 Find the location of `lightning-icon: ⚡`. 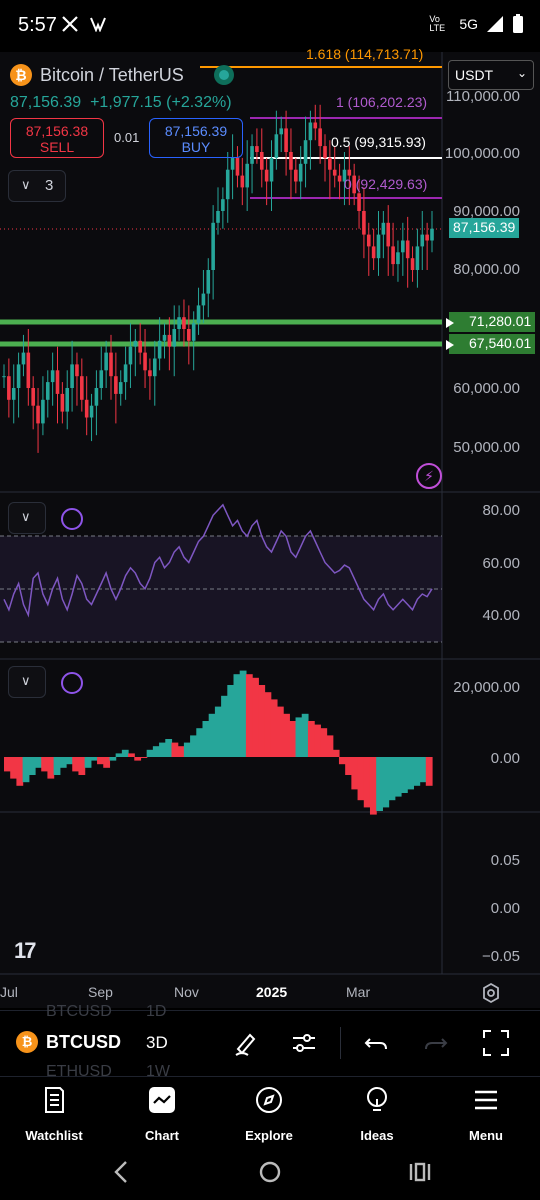

lightning-icon: ⚡ is located at coordinates (429, 476).